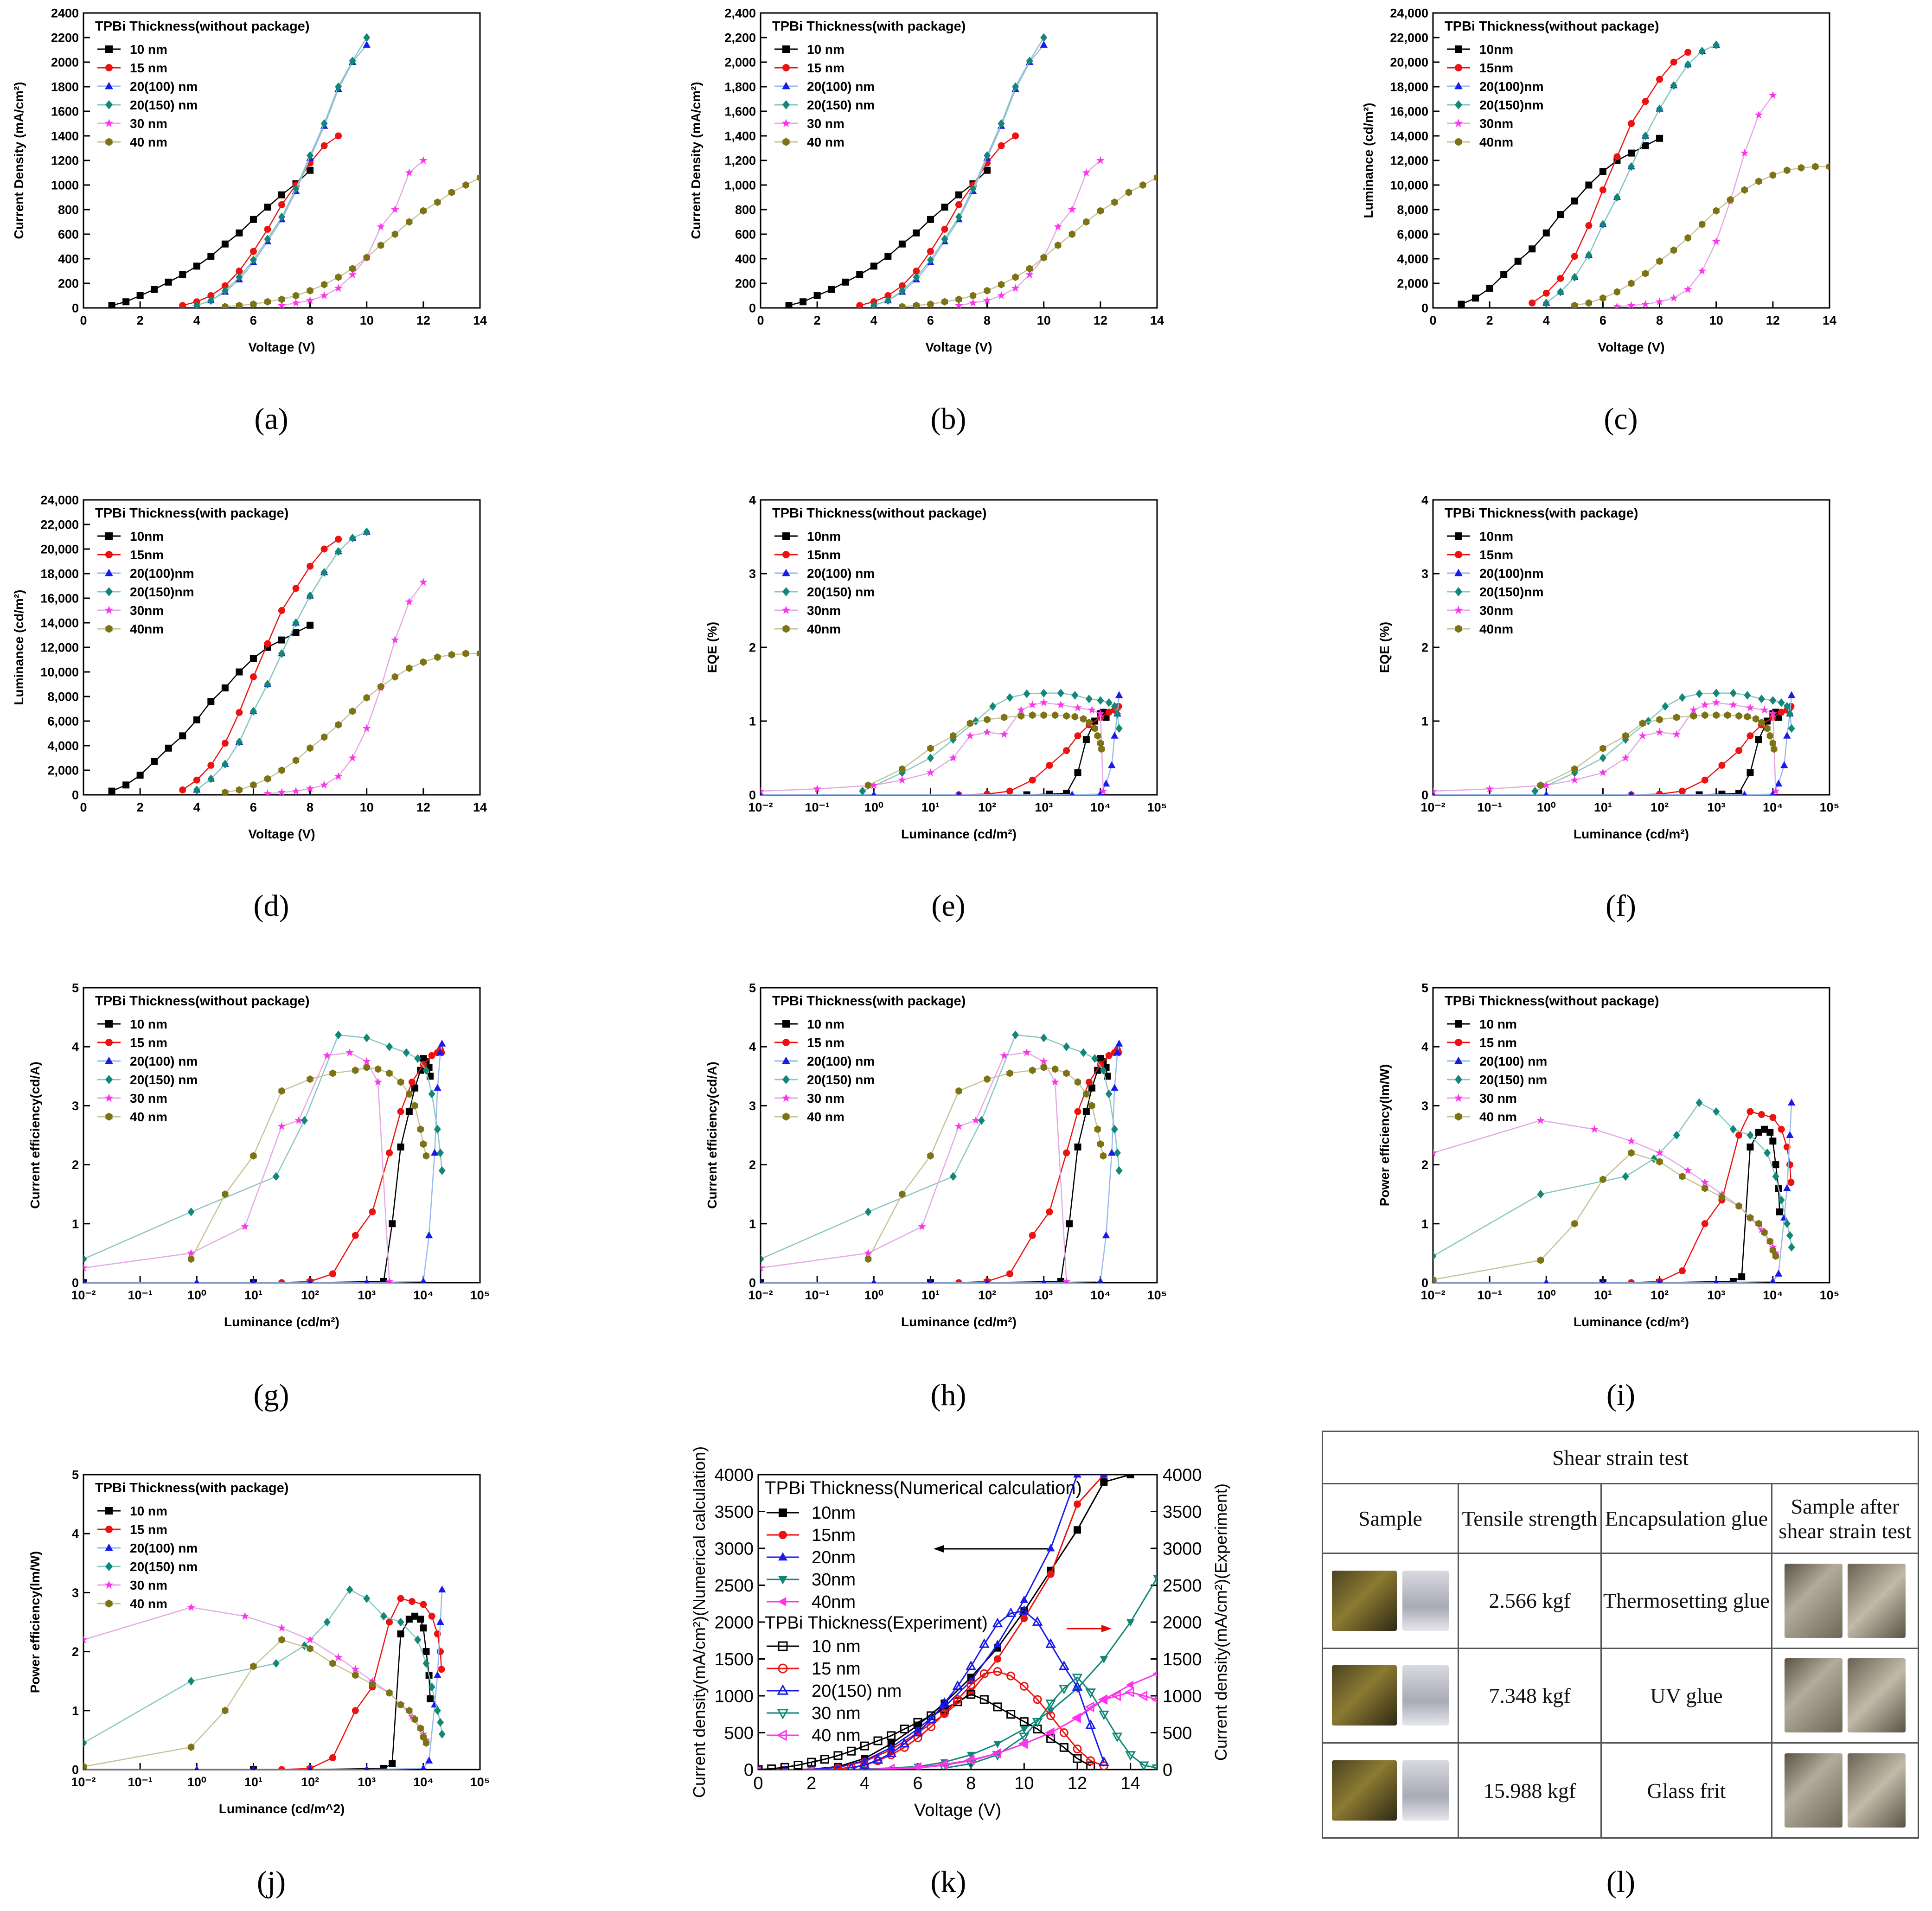  What do you see at coordinates (1813, 1600) in the screenshot?
I see `after-photo` at bounding box center [1813, 1600].